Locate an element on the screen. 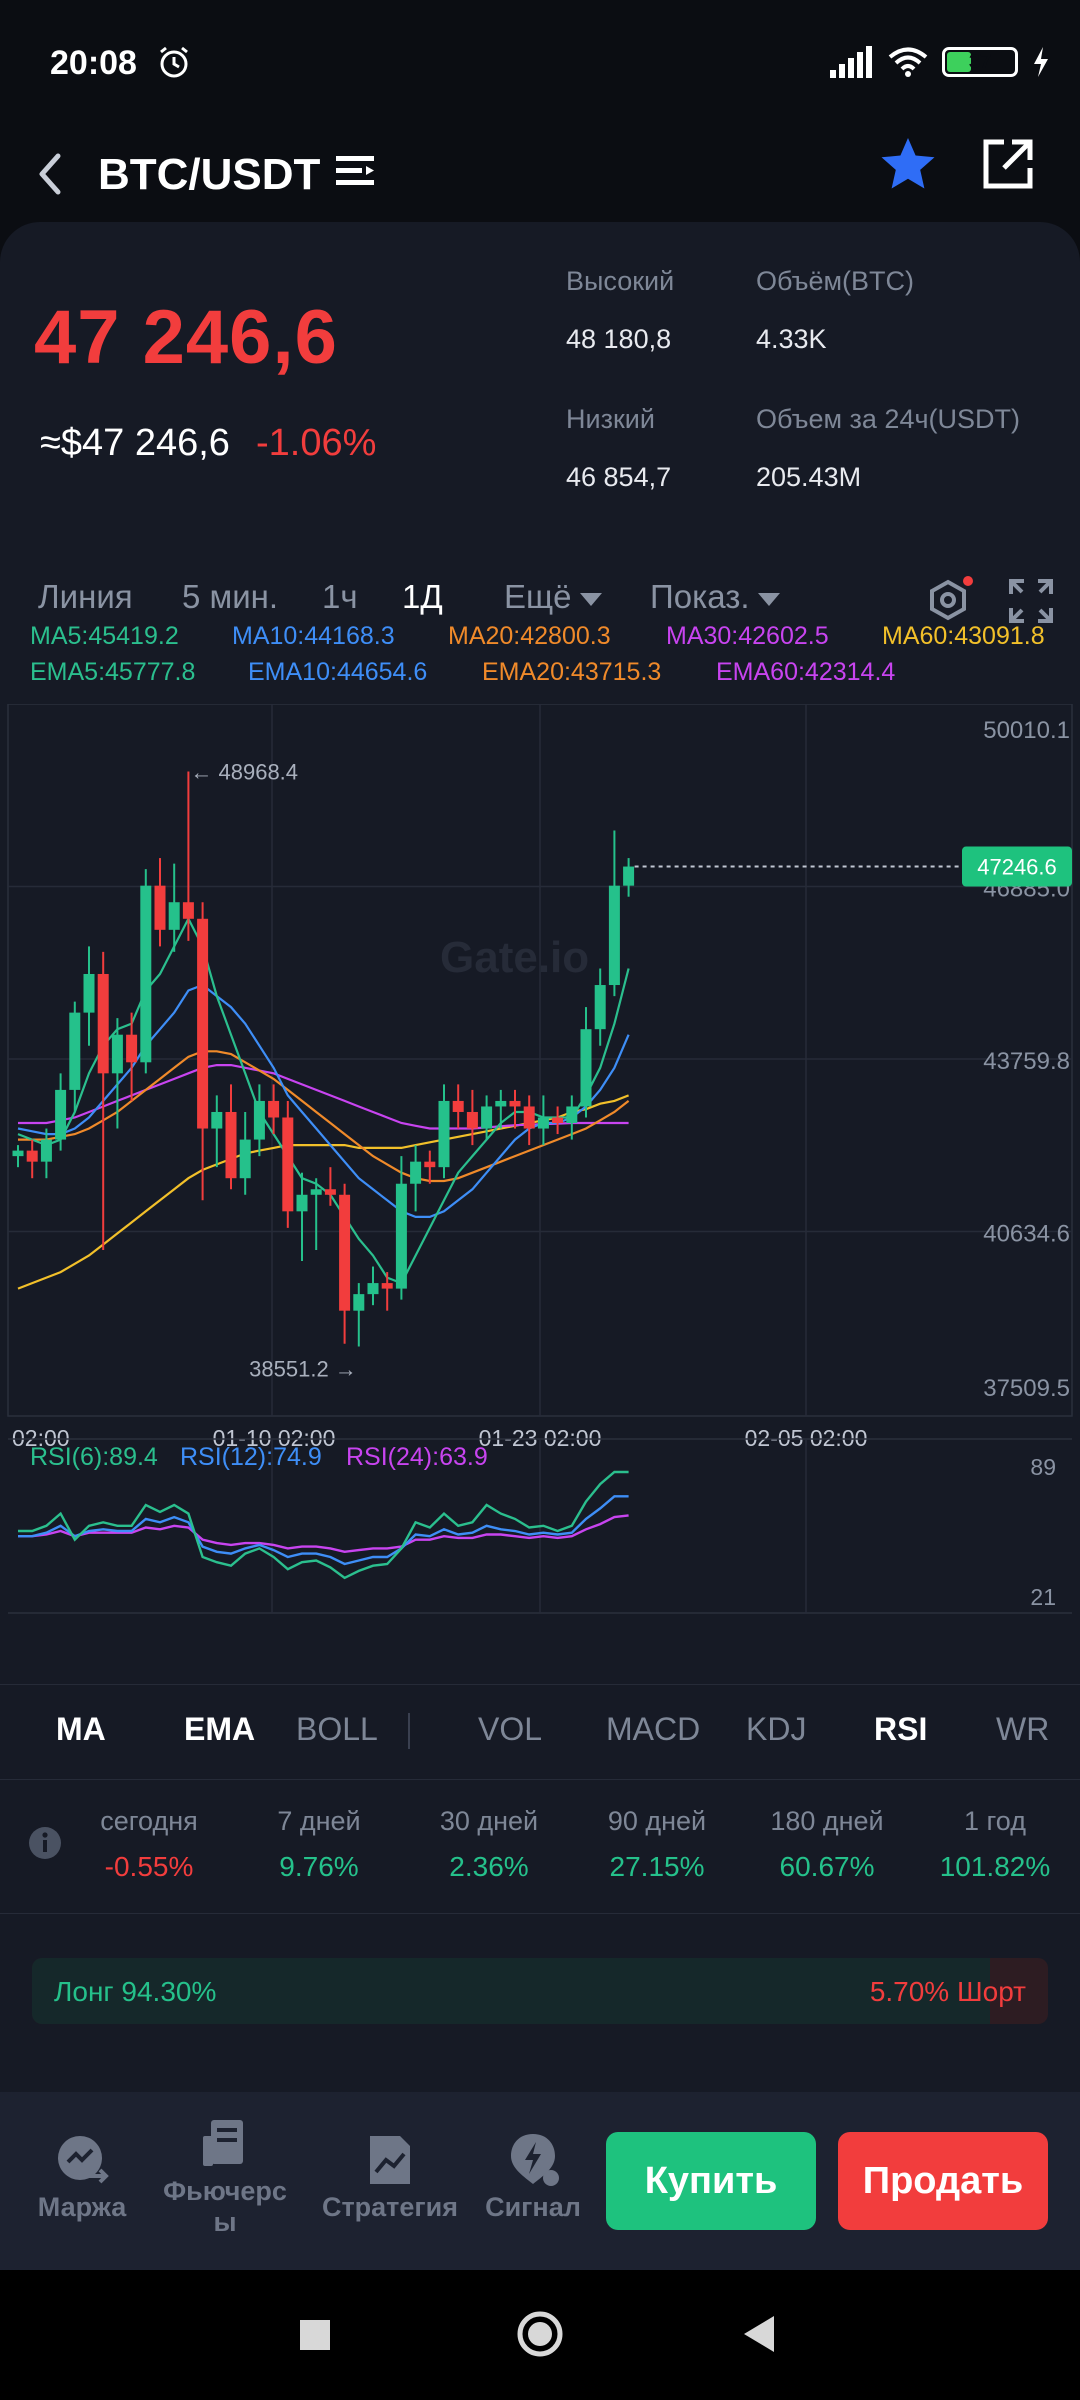  performance-item: 7 дней 9.76% is located at coordinates (319, 1844).